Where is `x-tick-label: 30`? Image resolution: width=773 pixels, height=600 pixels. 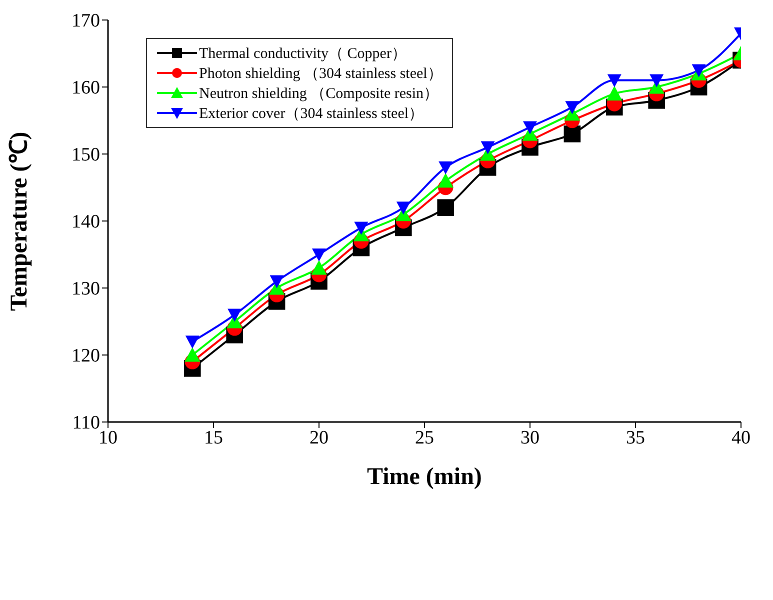 x-tick-label: 30 is located at coordinates (530, 437).